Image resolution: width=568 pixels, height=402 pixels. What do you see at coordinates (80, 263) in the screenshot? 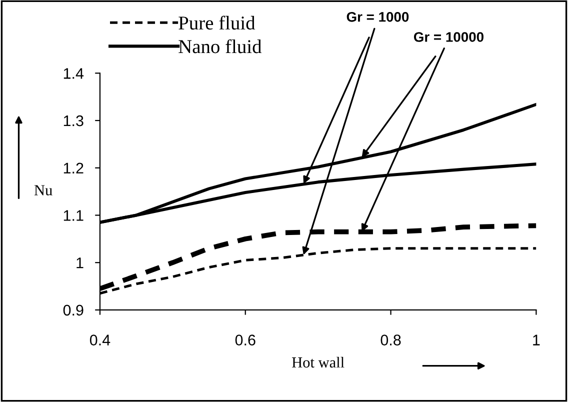
I see `y-tick-label: 1` at bounding box center [80, 263].